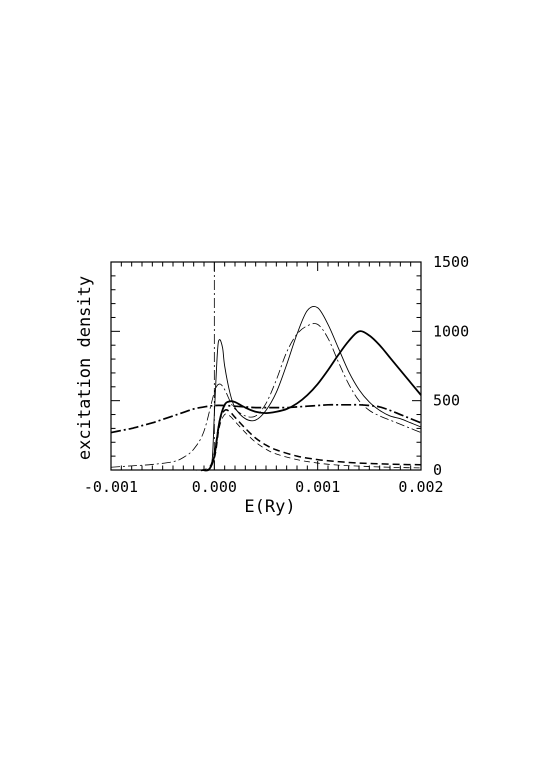 The width and height of the screenshot is (545, 771). I want to click on y-tick-label: 1500, so click(451, 262).